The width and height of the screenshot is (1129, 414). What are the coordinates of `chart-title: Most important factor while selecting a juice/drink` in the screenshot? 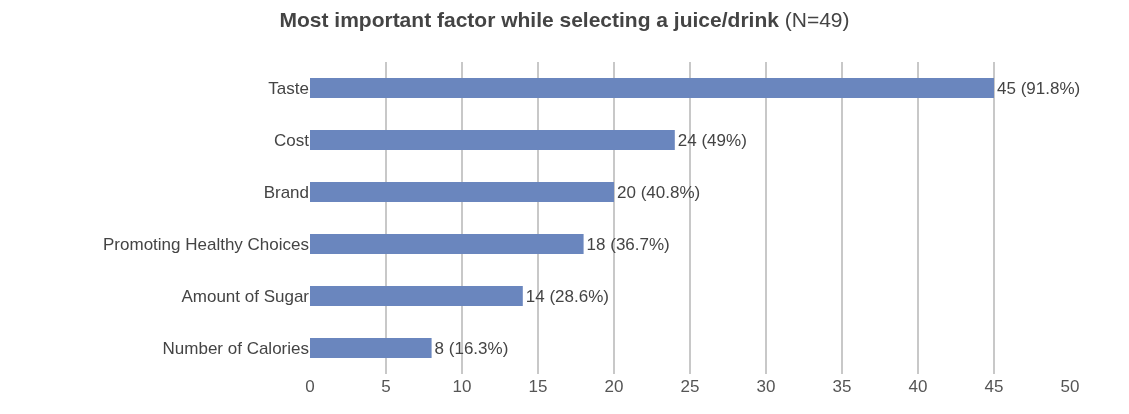 It's located at (529, 20).